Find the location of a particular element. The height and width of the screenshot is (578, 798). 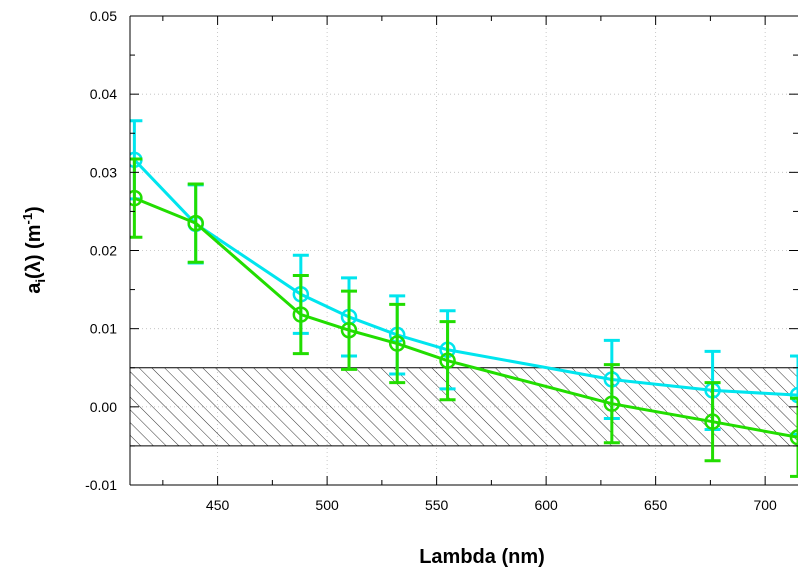

x-axis-title: Lambda (nm) is located at coordinates (482, 557).